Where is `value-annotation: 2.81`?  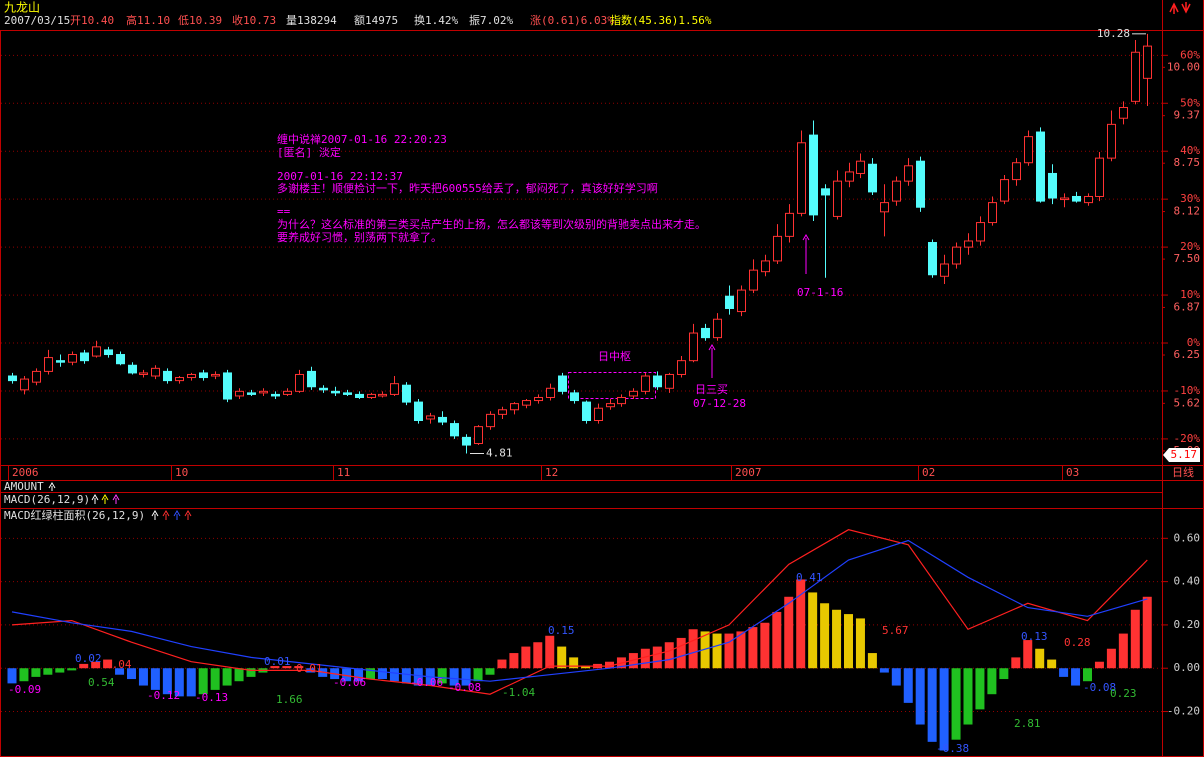 value-annotation: 2.81 is located at coordinates (1027, 723).